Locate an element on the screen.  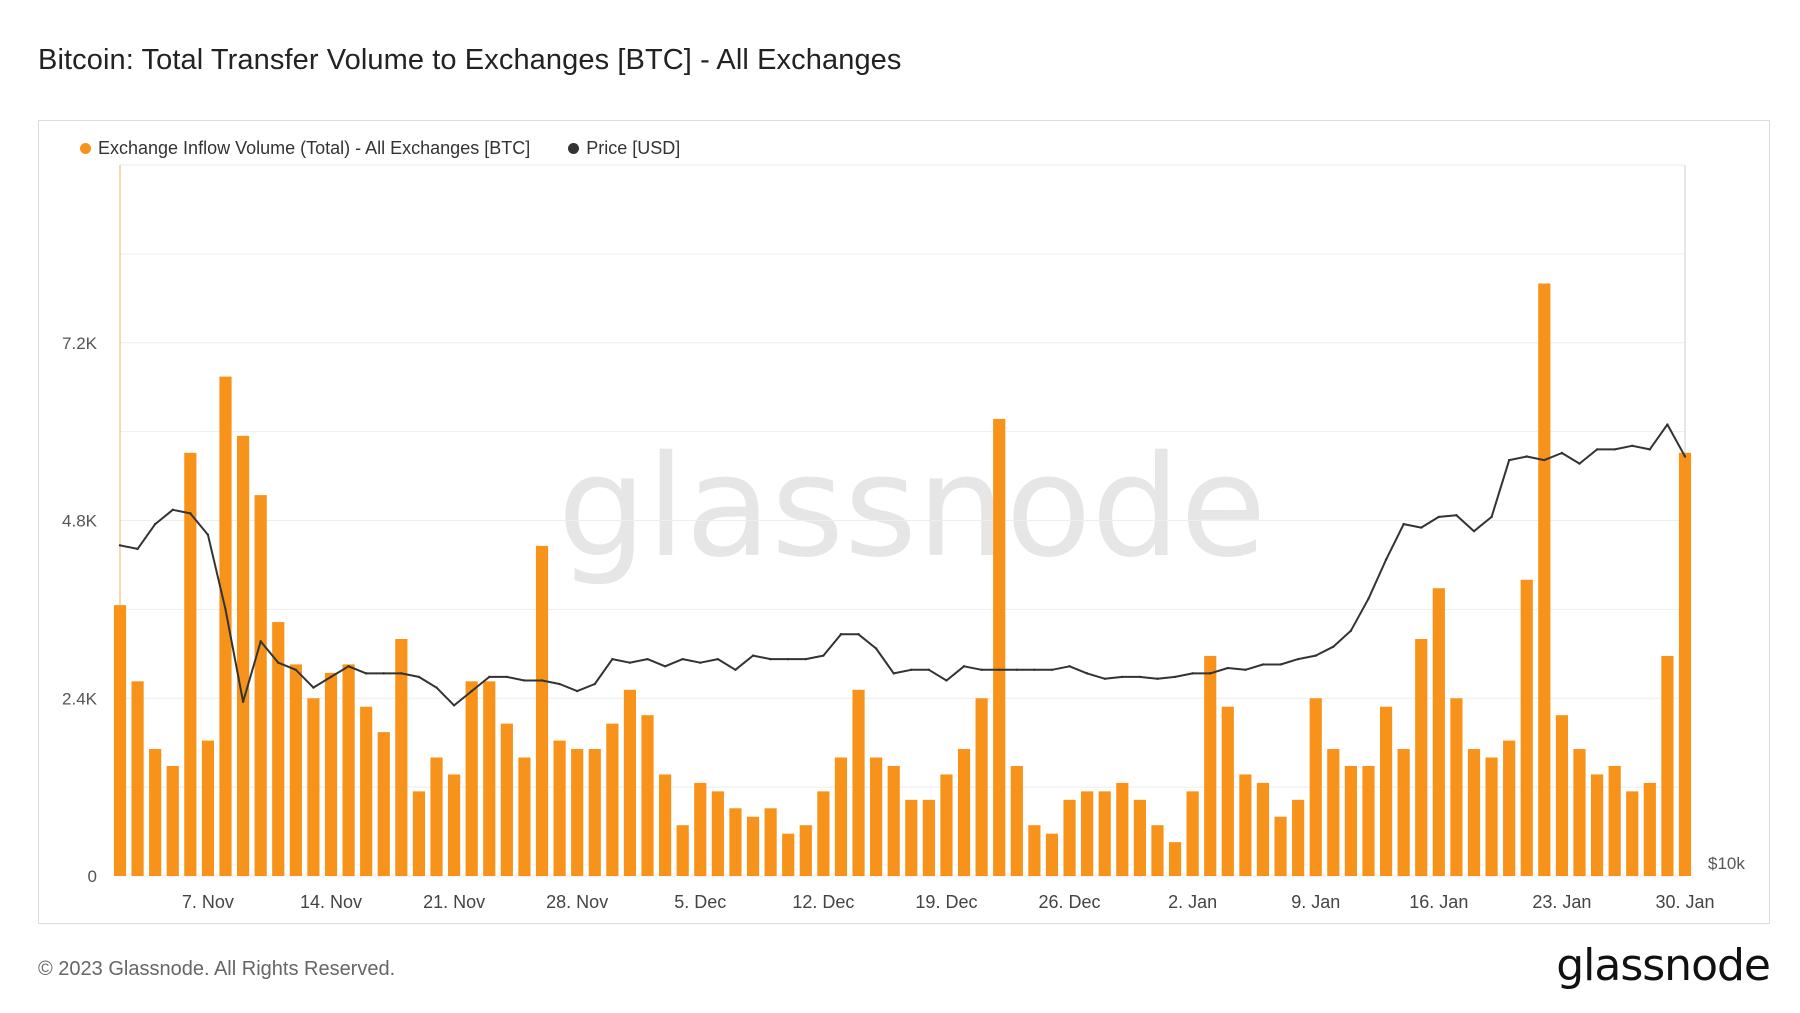
glassnode-logo: glassnode is located at coordinates (1663, 965).